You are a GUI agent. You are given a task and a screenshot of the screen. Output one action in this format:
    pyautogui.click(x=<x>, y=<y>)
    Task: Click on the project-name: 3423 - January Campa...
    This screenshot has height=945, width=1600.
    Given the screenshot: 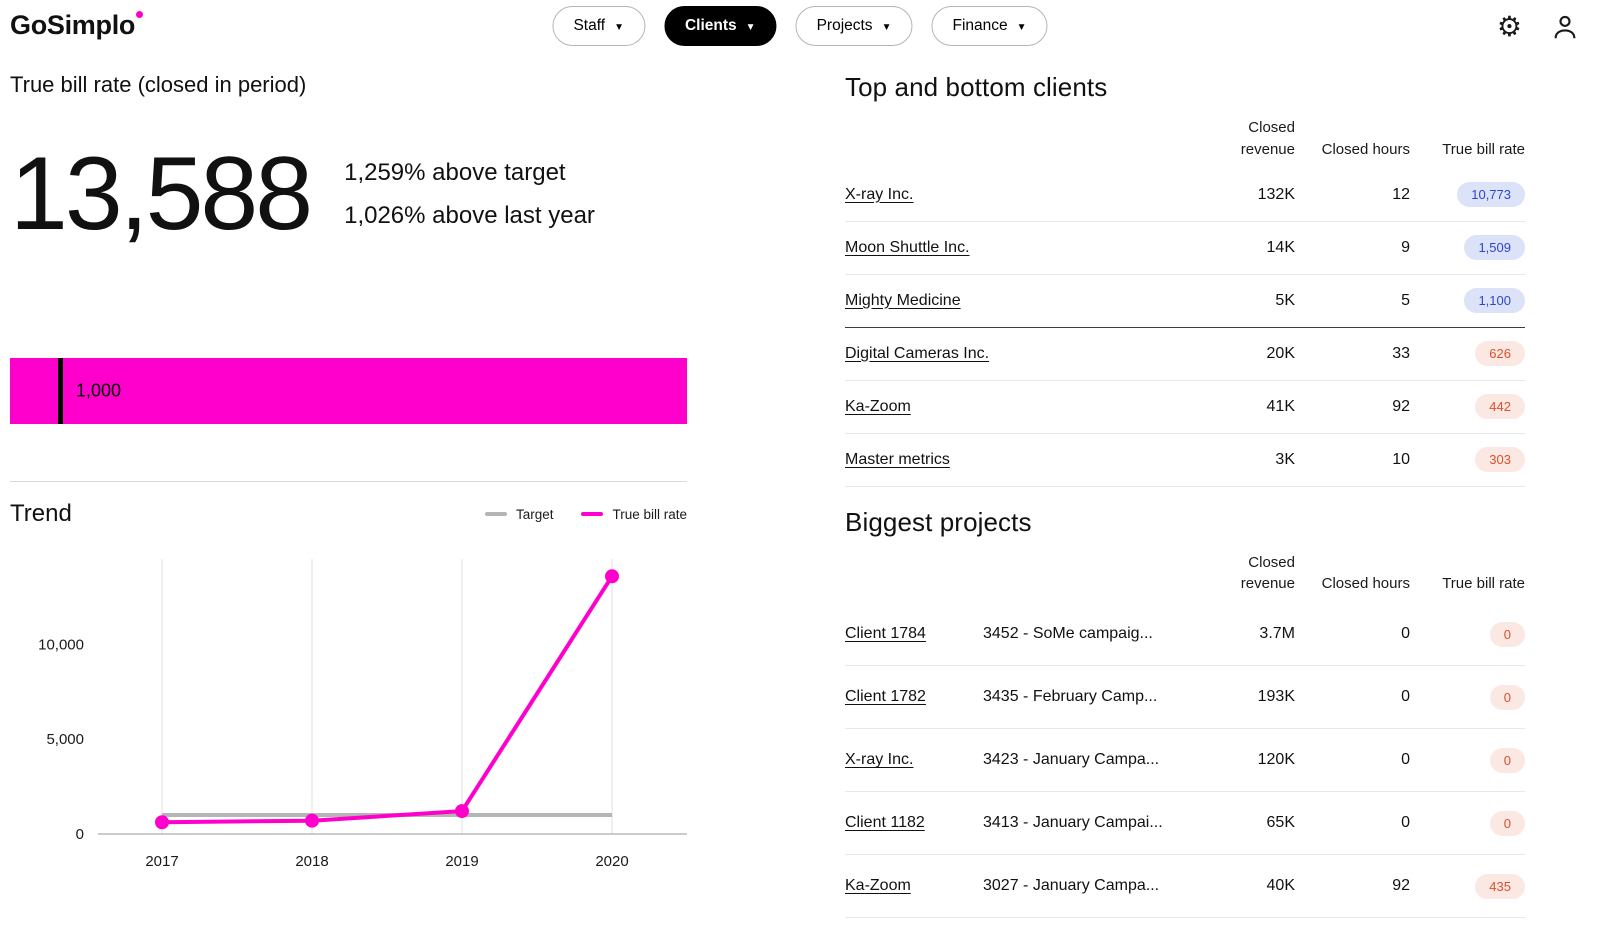 What is the action you would take?
    pyautogui.click(x=1071, y=759)
    